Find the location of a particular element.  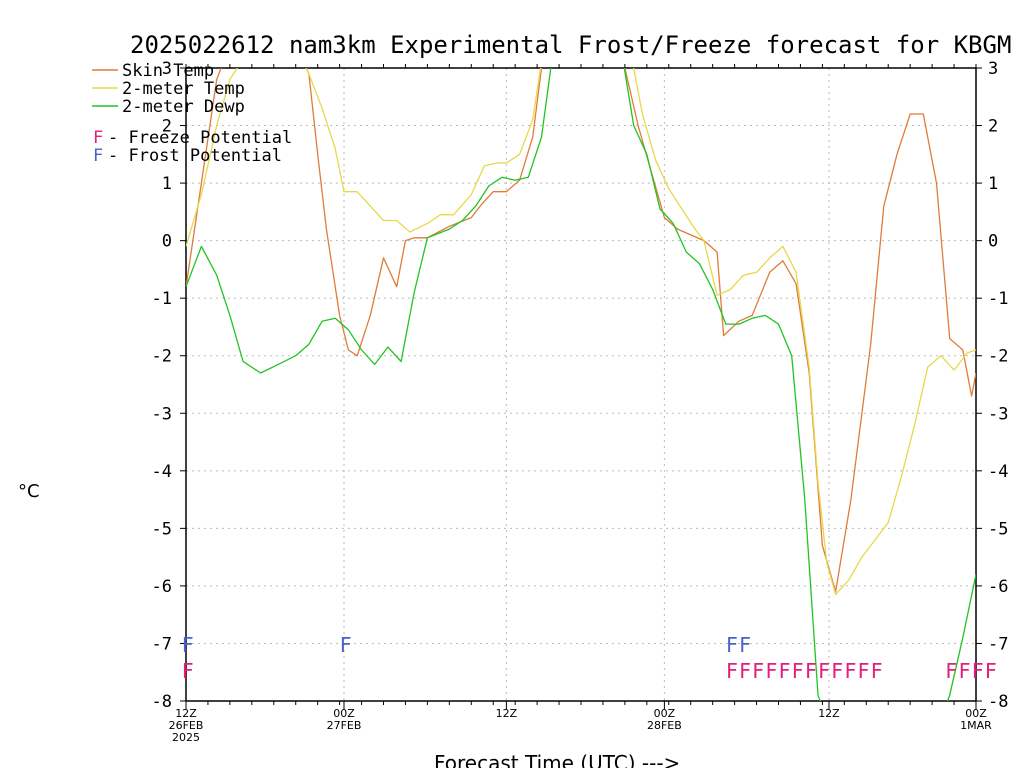

y-tick-label-left: -2 is located at coordinates (162, 357).